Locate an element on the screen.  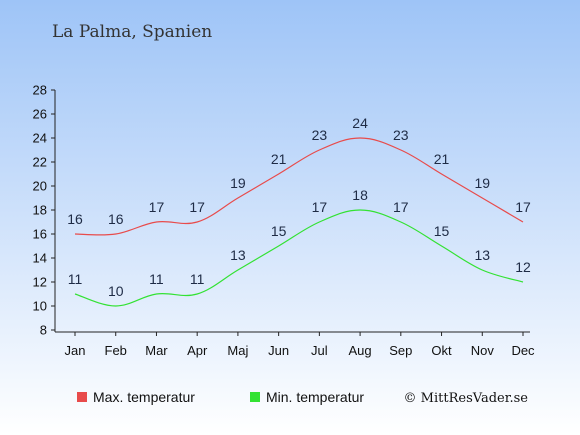
legend-max-label: Max. temperatur is located at coordinates (144, 397).